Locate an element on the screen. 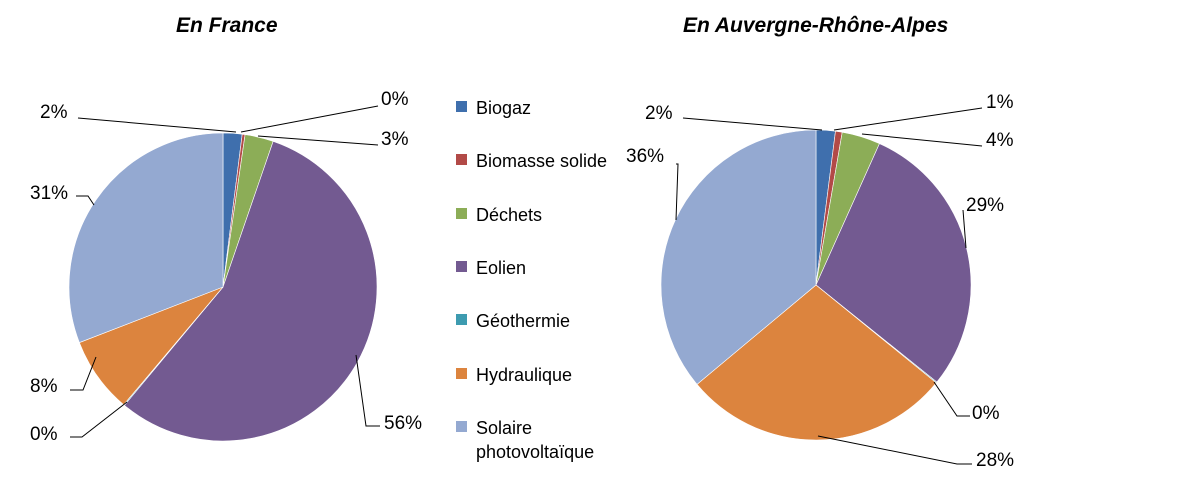  pie-slice-eolien is located at coordinates (893, 263).